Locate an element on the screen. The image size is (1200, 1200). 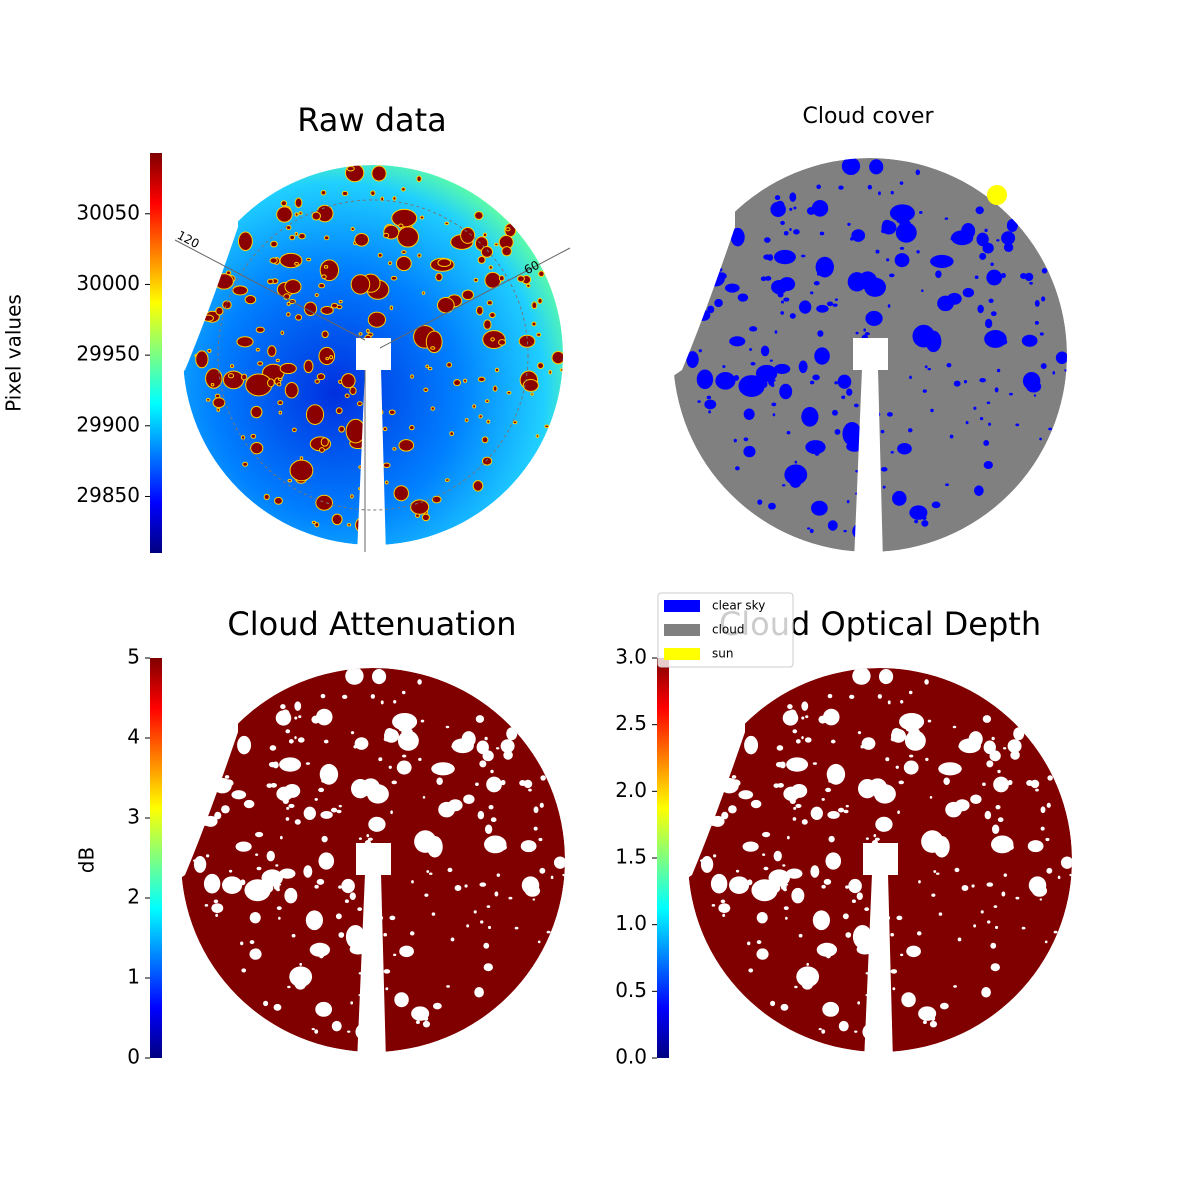
polar-grid is located at coordinates (373, 355).